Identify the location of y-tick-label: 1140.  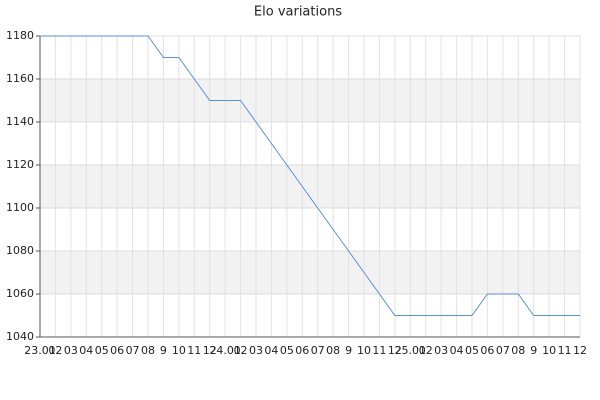
(20, 121).